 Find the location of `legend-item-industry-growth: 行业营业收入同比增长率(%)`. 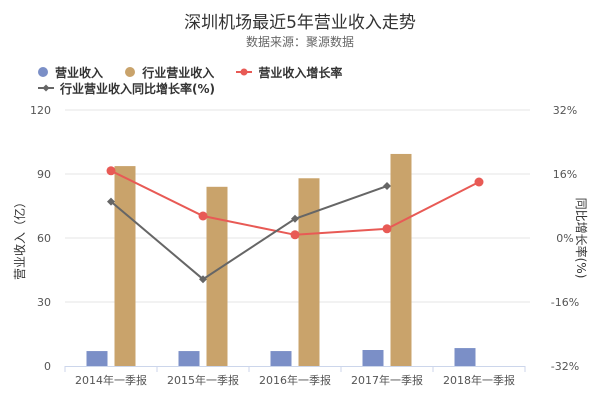

legend-item-industry-growth: 行业营业收入同比增长率(%) is located at coordinates (126, 88).